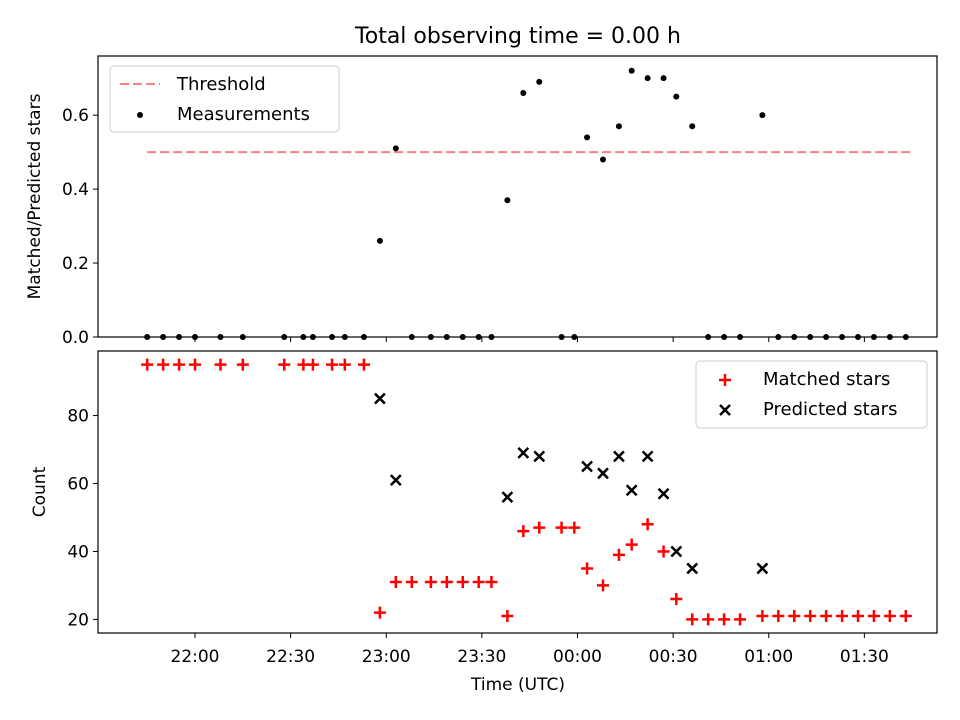 The image size is (960, 720). I want to click on count-ytick-label: 80, so click(78, 417).